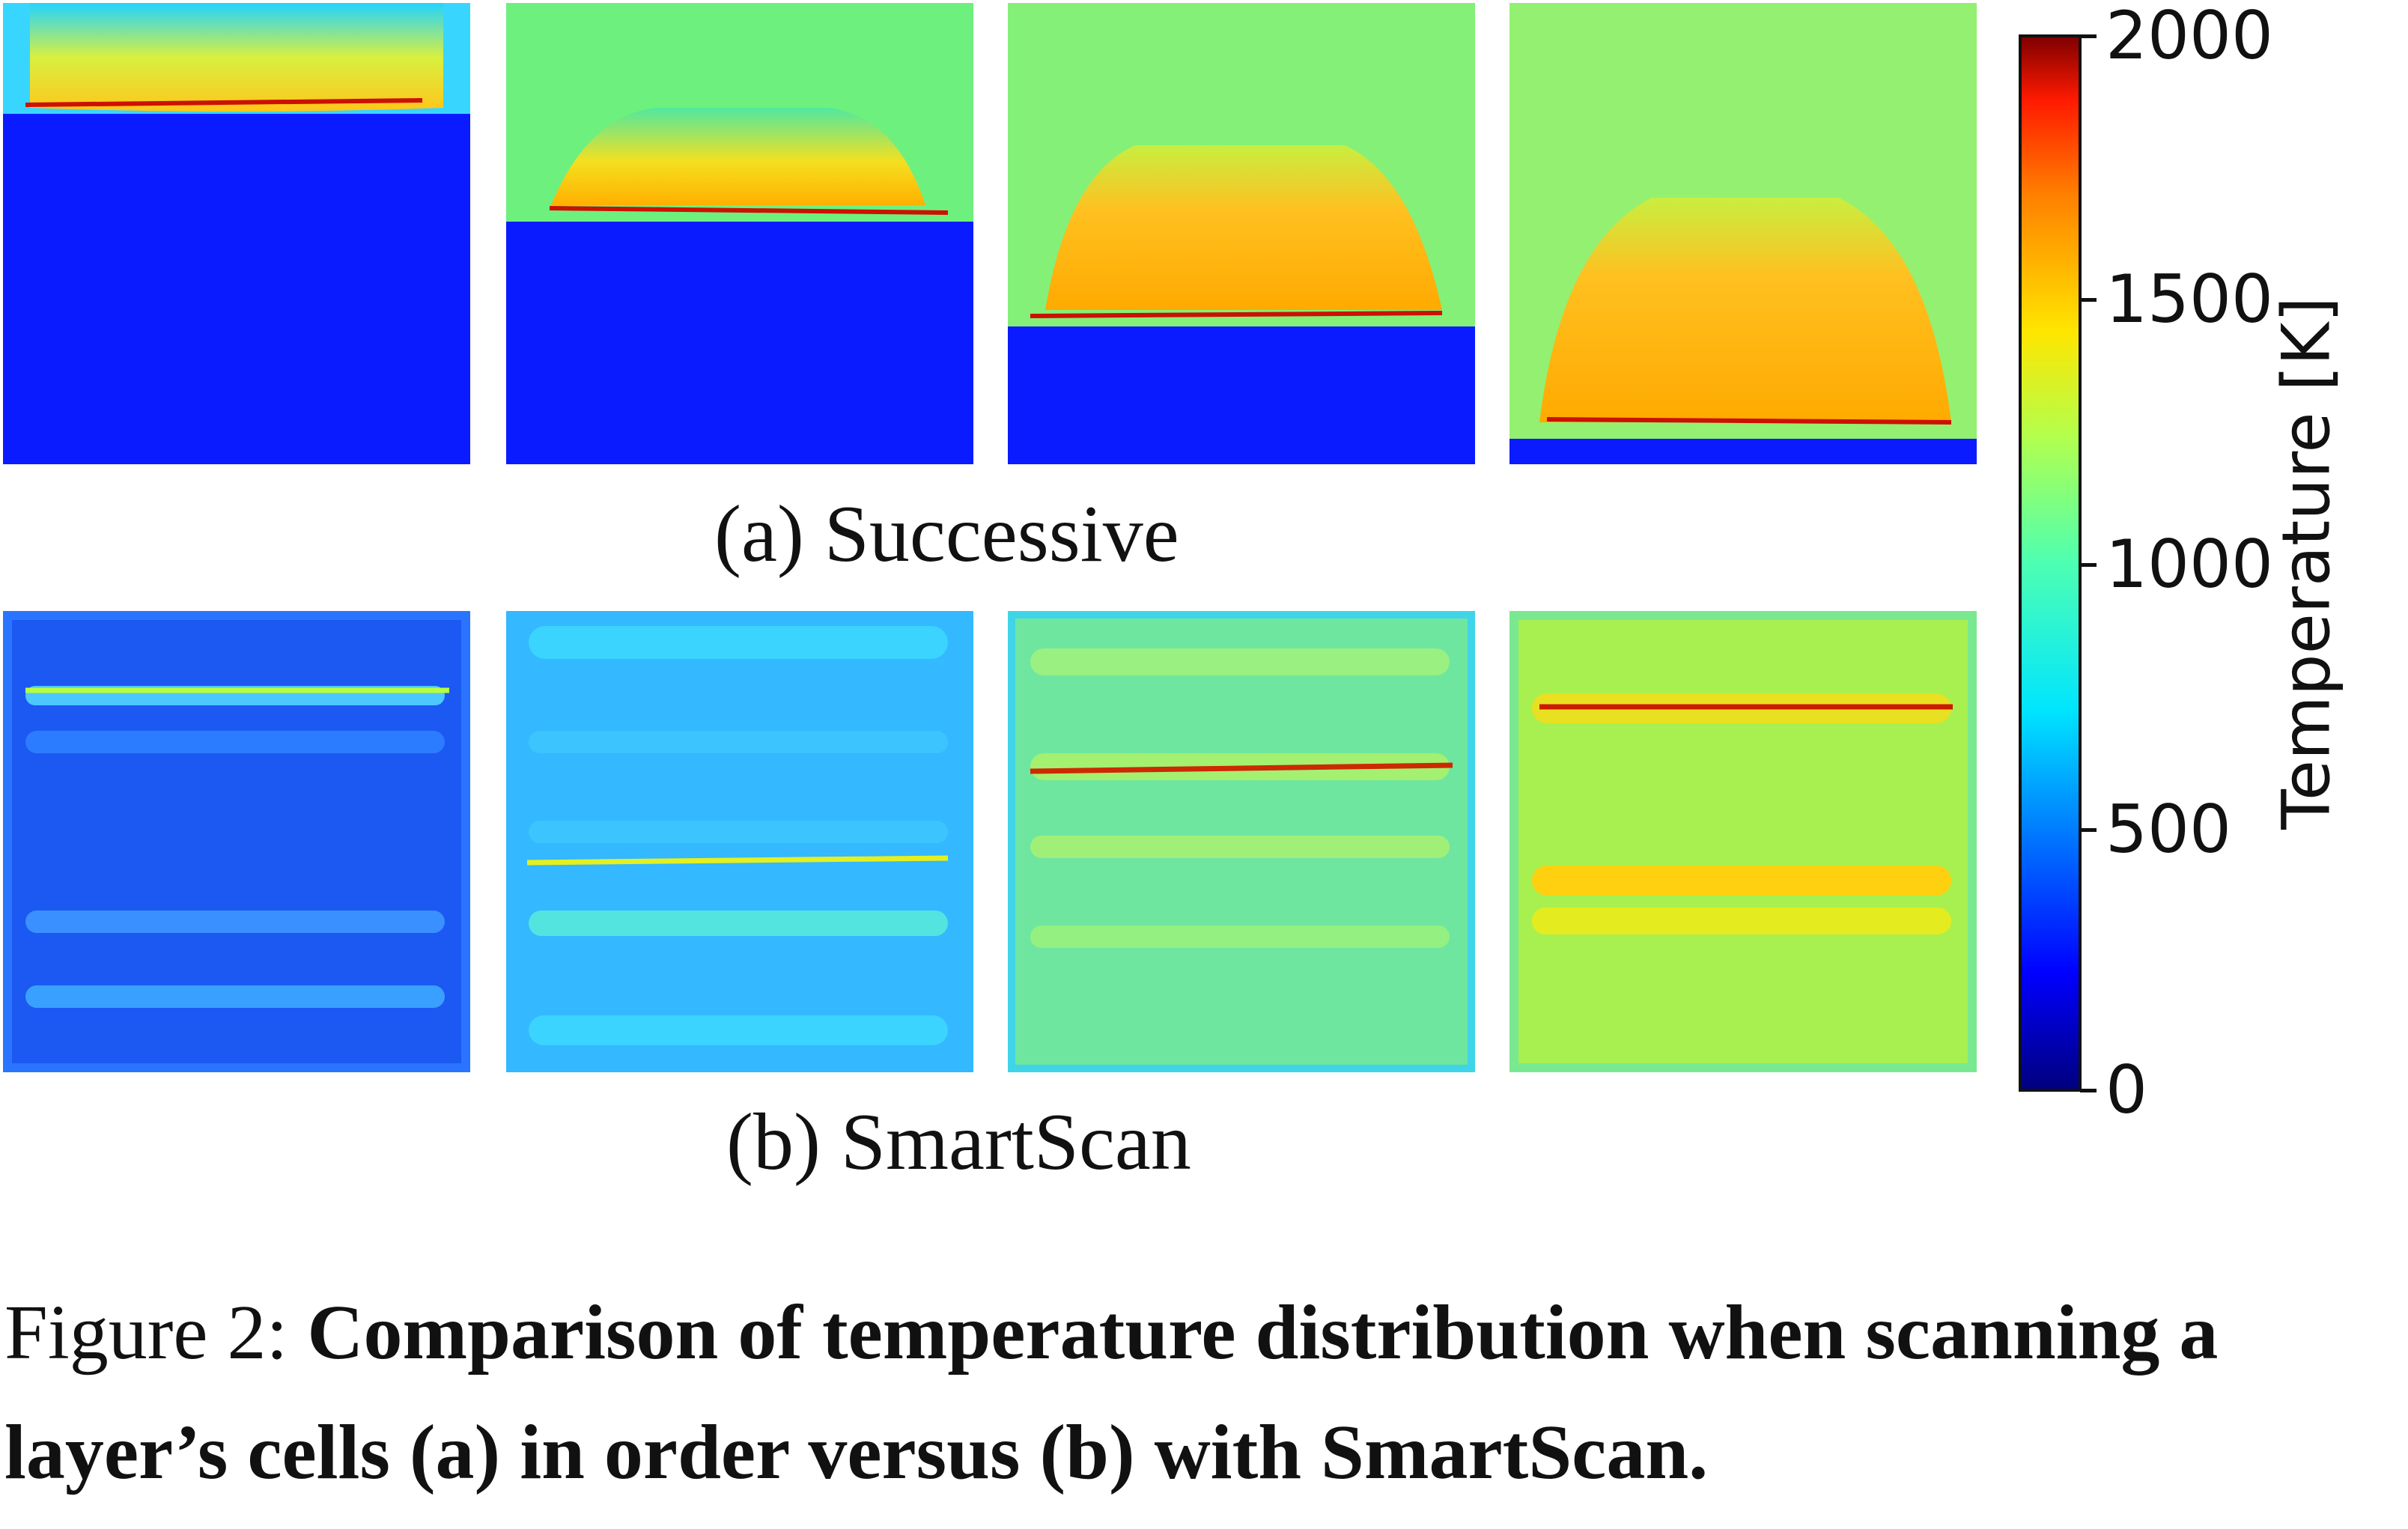  Describe the element at coordinates (146, 1332) in the screenshot. I see `caption-prefix: Figure 2:` at that location.